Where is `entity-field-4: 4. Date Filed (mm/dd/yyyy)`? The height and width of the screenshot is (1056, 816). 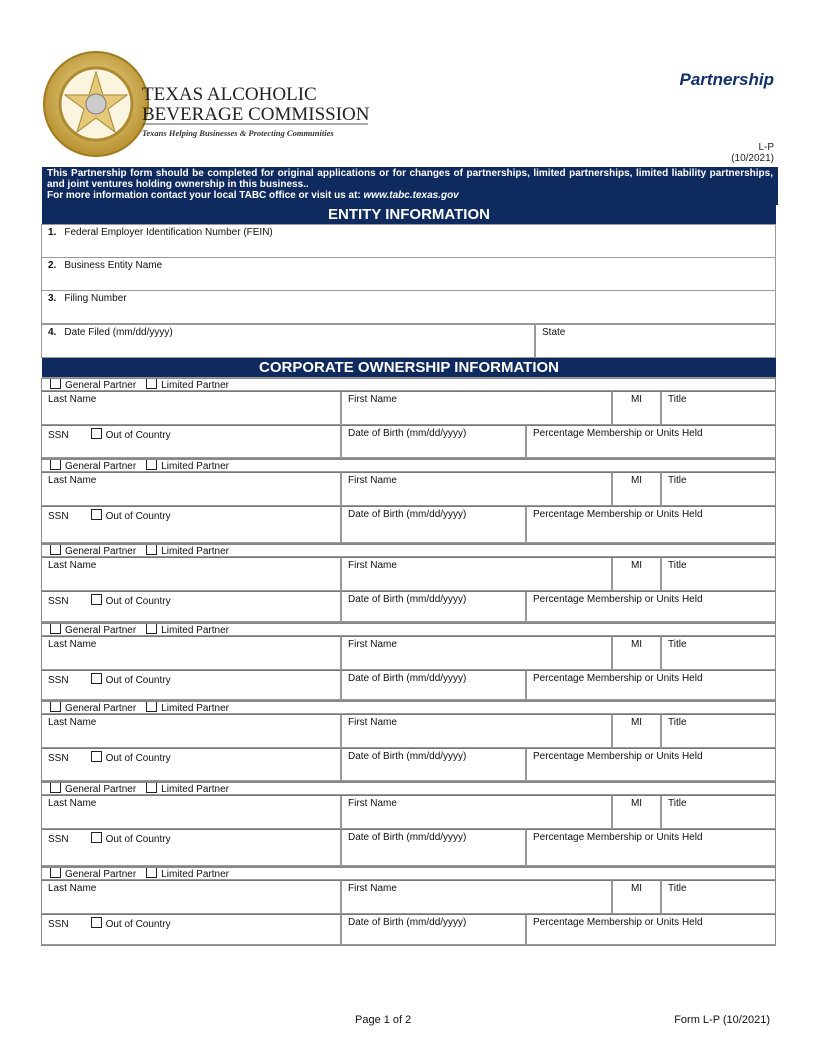
entity-field-4: 4. Date Filed (mm/dd/yyyy) is located at coordinates (288, 341).